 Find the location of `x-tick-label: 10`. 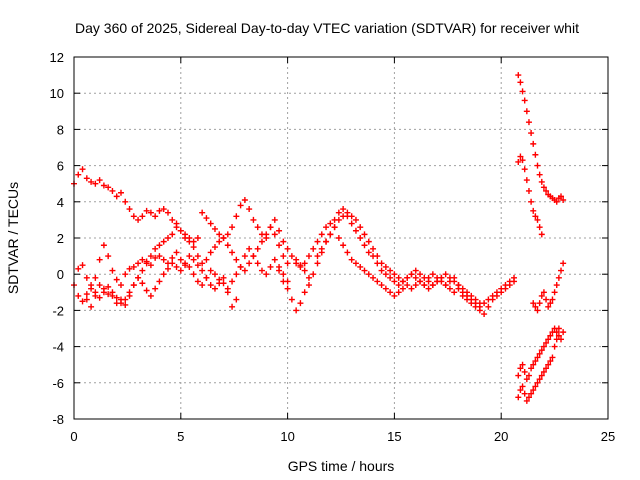

x-tick-label: 10 is located at coordinates (287, 436).